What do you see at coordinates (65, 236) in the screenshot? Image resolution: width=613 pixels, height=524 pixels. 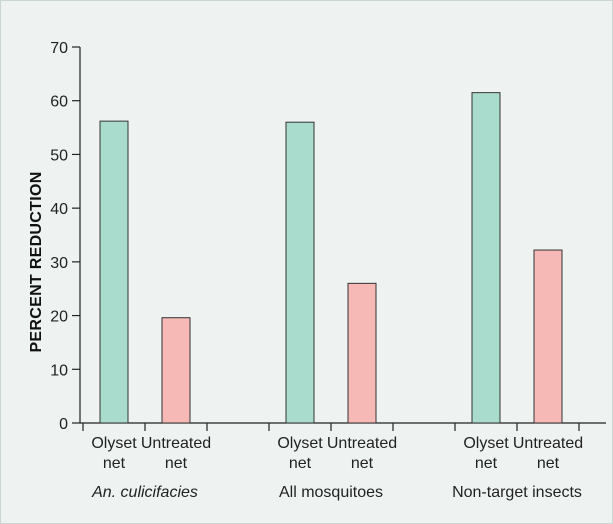 I see `y-axis: 0 10 20 30 40 50 60 70` at bounding box center [65, 236].